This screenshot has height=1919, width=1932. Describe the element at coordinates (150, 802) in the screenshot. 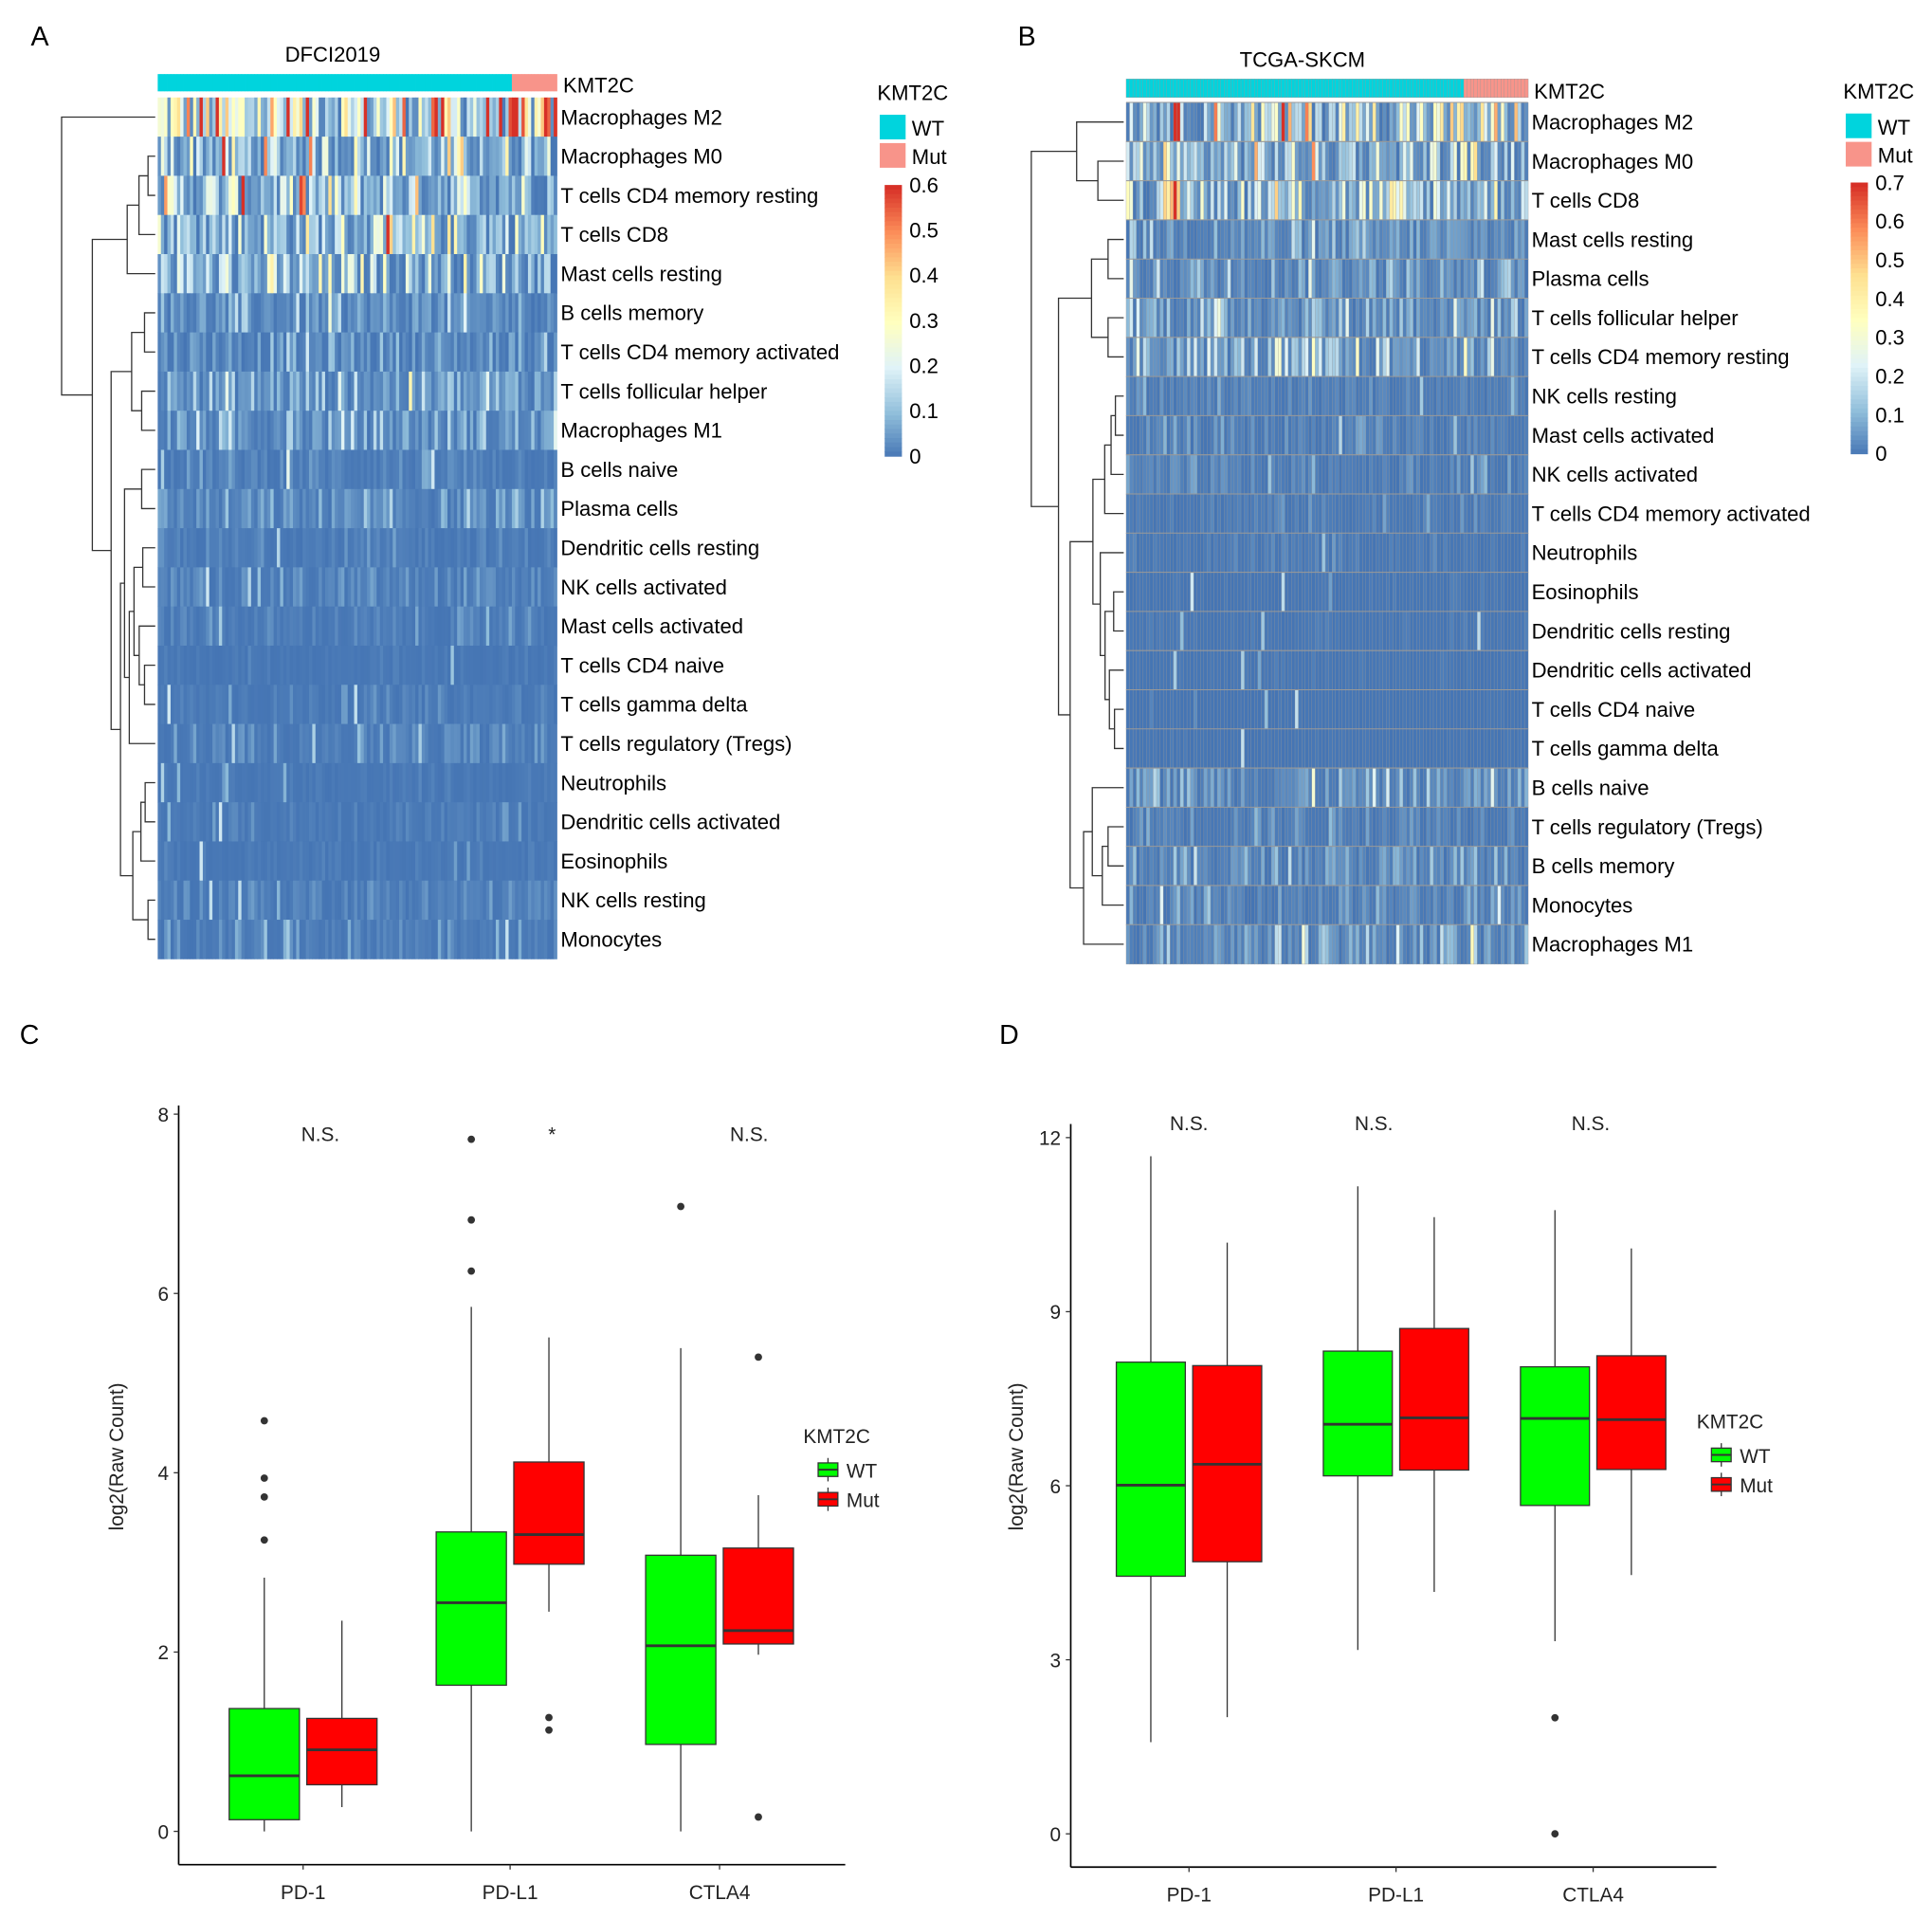

I see `dendrogram-branch` at that location.